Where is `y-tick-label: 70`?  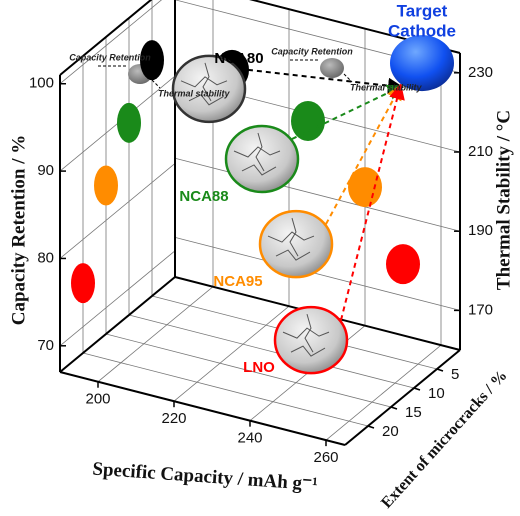 y-tick-label: 70 is located at coordinates (45, 345).